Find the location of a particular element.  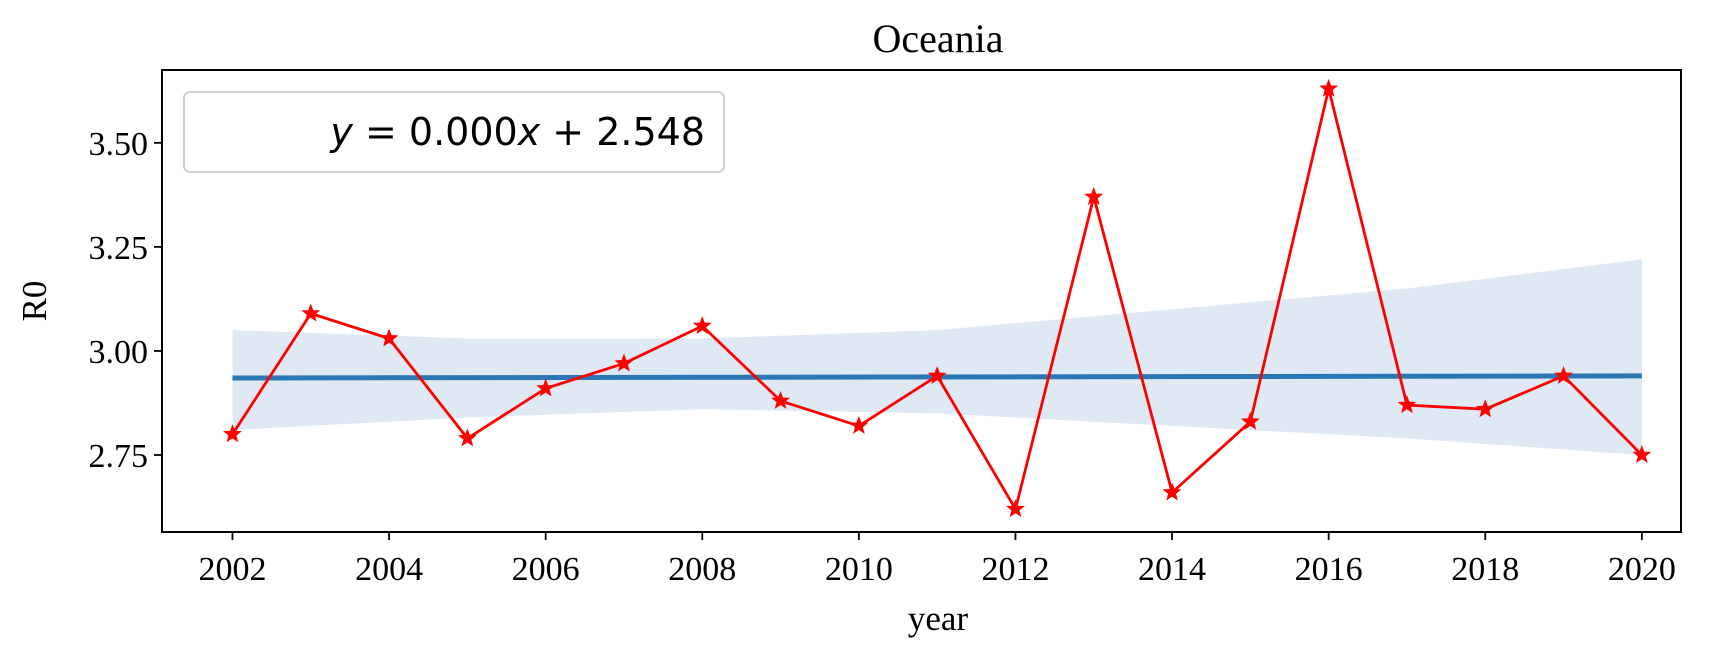

x-tick-label: 2004 is located at coordinates (389, 569).